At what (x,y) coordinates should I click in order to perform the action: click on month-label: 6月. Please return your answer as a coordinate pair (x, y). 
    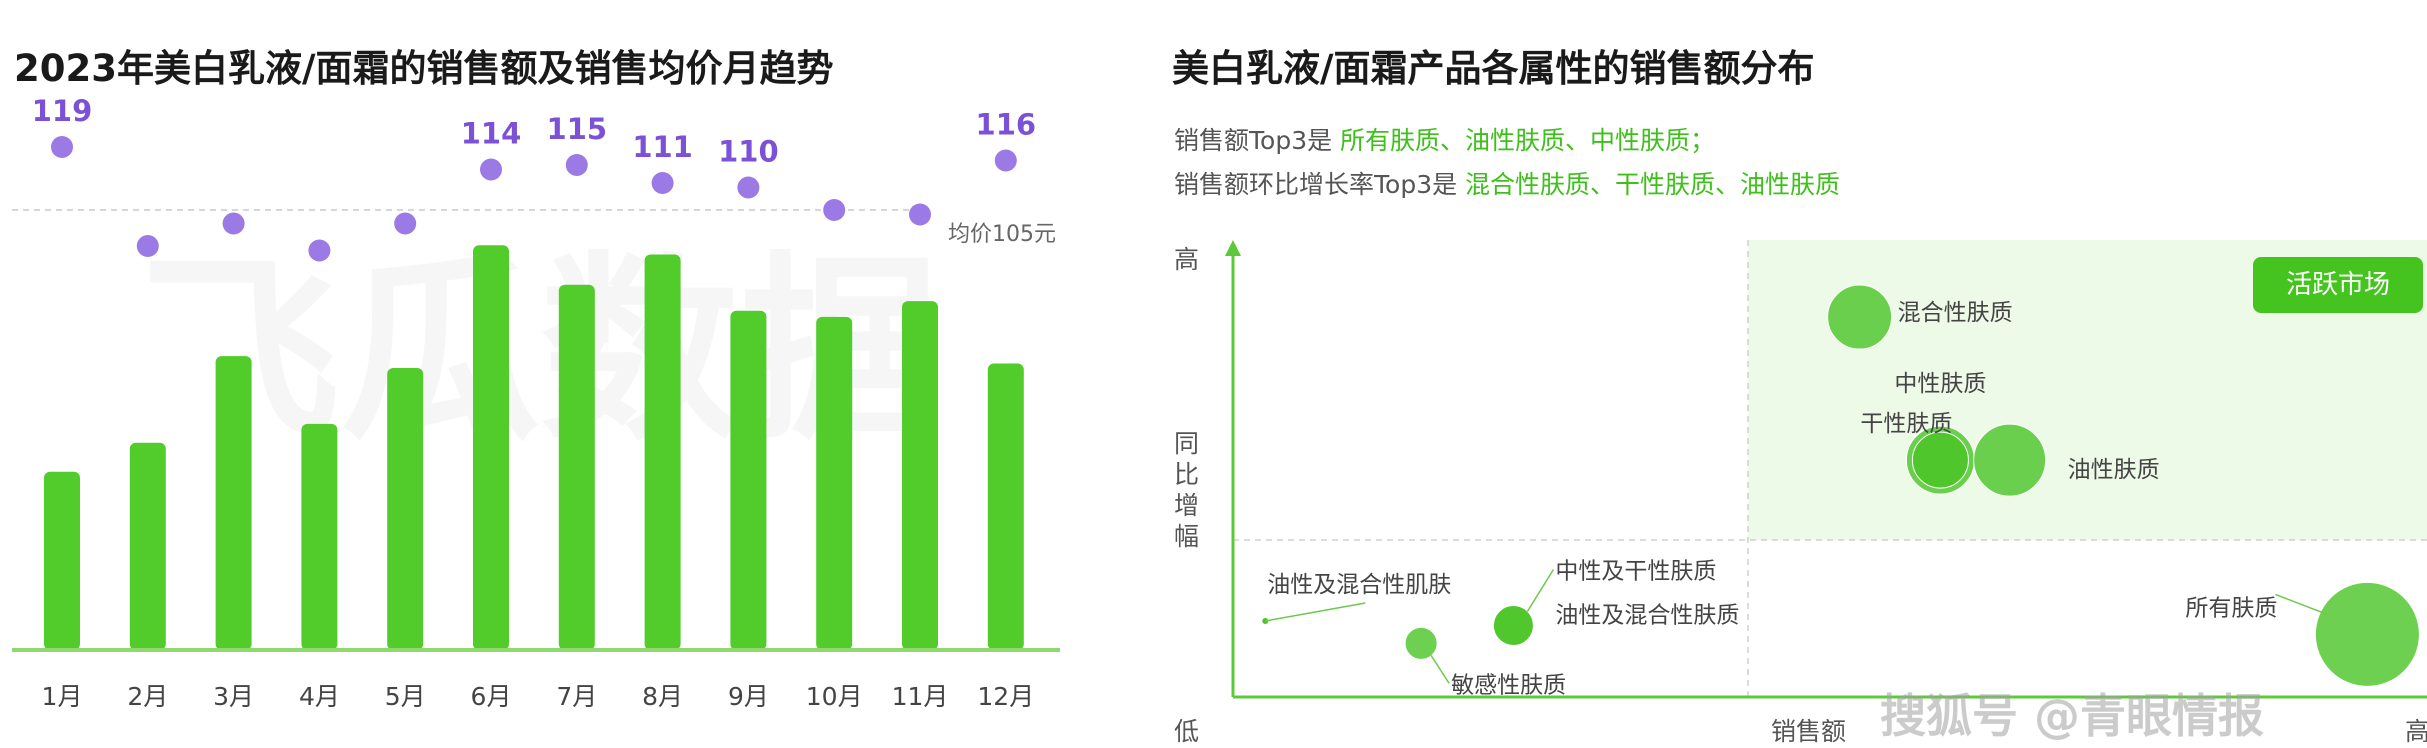
    Looking at the image, I should click on (491, 696).